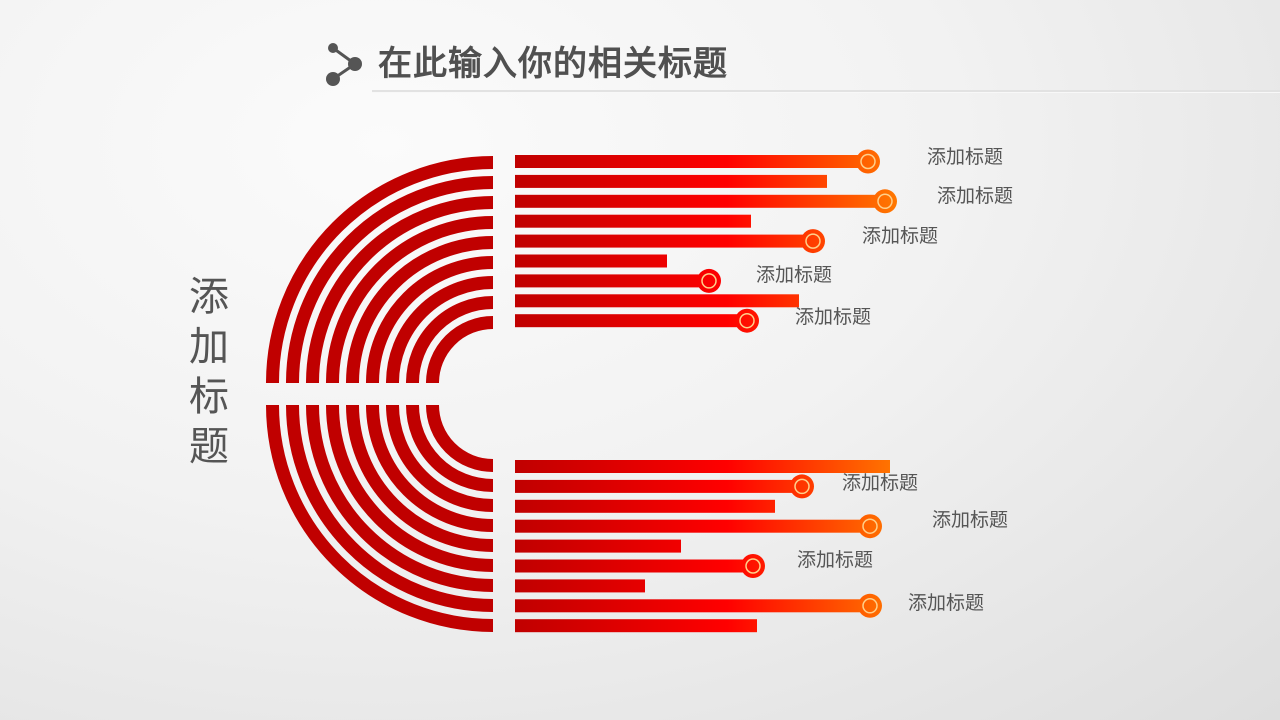  Describe the element at coordinates (826, 91) in the screenshot. I see `title-divider` at that location.